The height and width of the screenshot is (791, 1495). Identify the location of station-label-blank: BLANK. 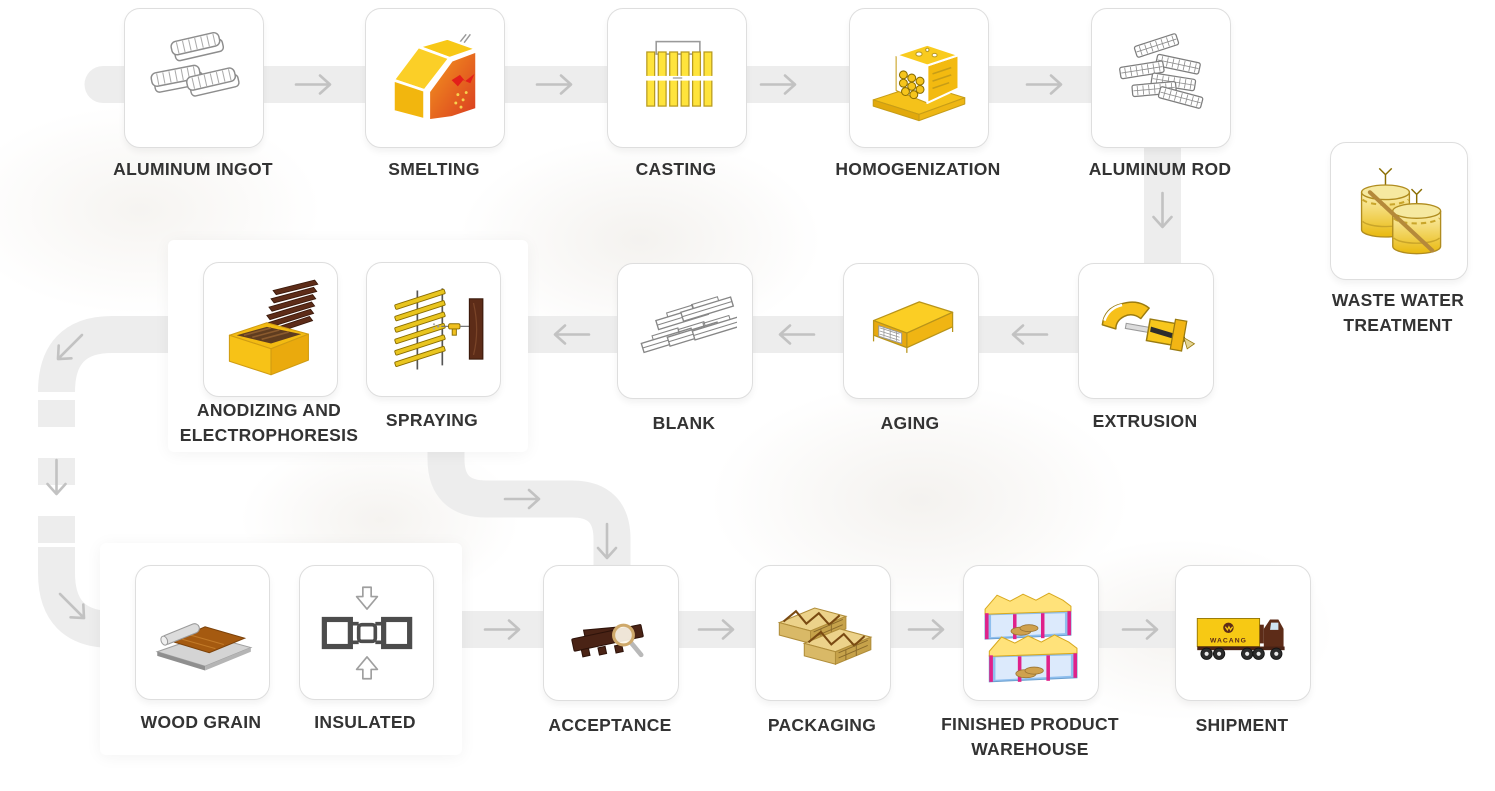
(684, 423).